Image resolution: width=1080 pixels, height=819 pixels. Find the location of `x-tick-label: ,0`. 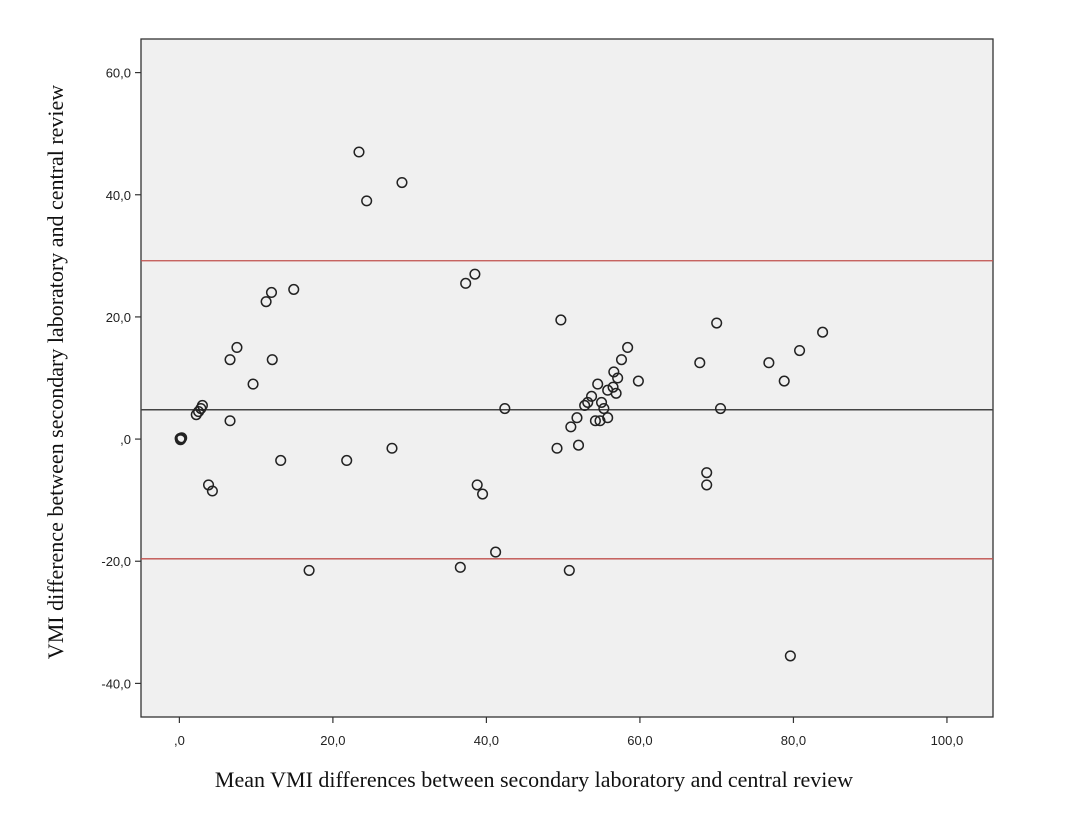

x-tick-label: ,0 is located at coordinates (179, 740).